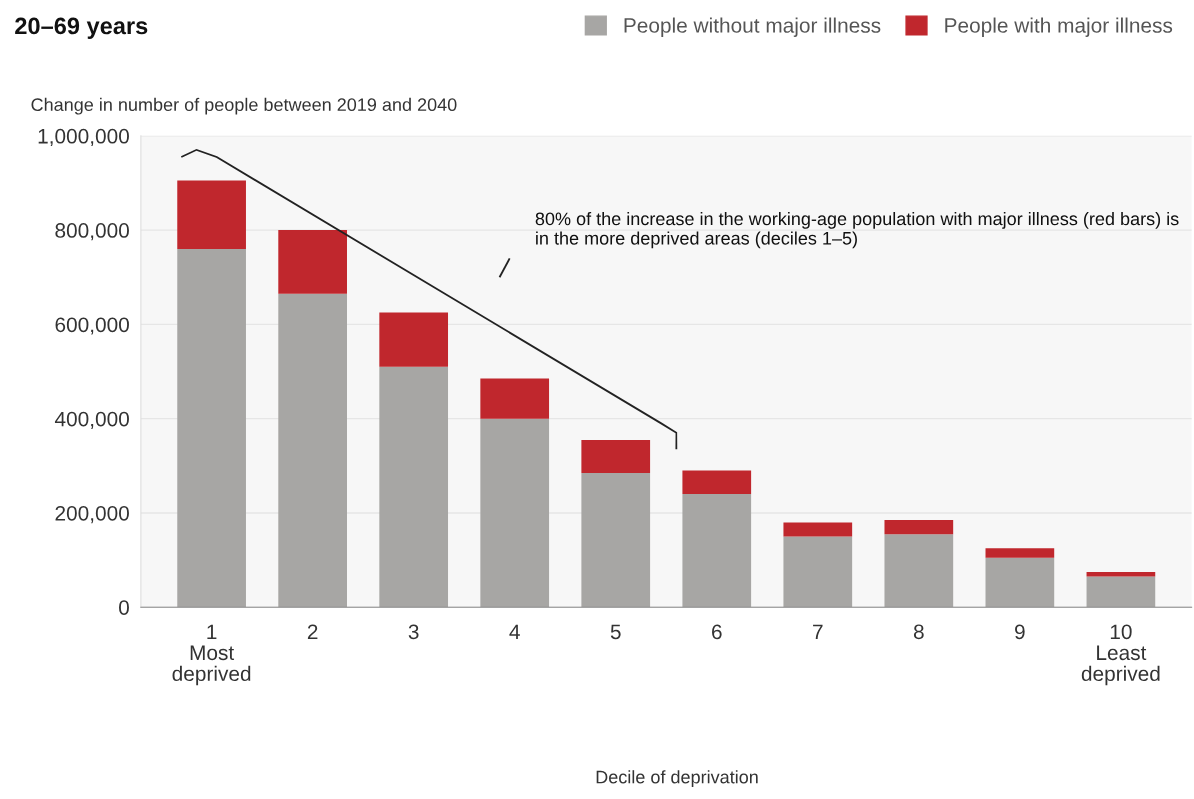 This screenshot has height=799, width=1194. Describe the element at coordinates (312, 631) in the screenshot. I see `x-tick-label: 2` at that location.